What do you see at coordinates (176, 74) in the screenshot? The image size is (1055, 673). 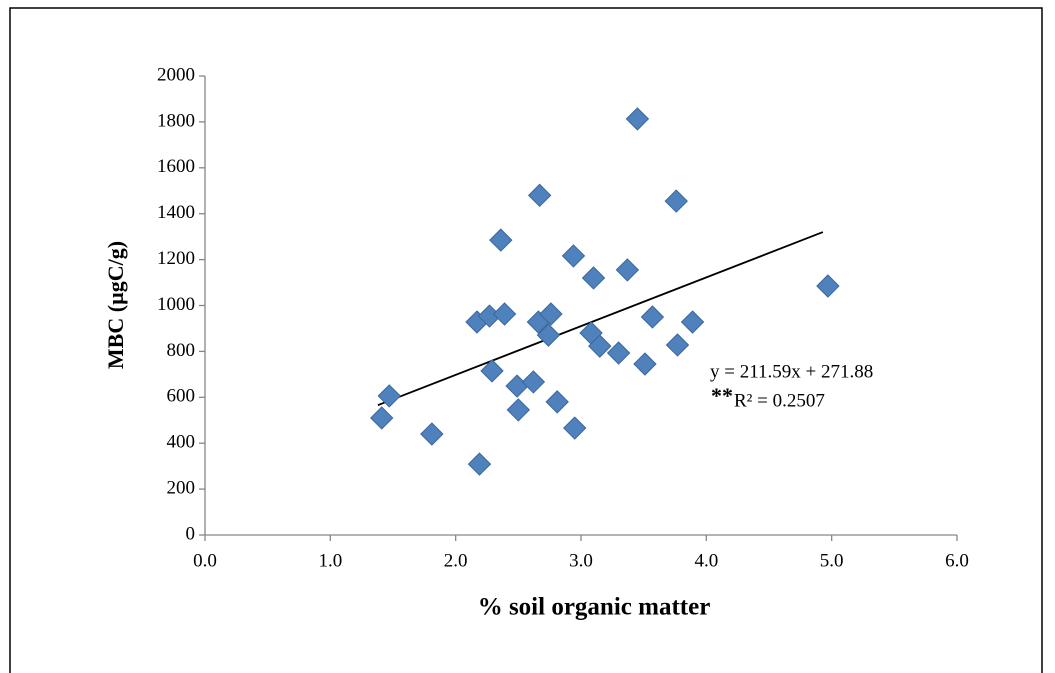 I see `y-tick-label: 2000` at bounding box center [176, 74].